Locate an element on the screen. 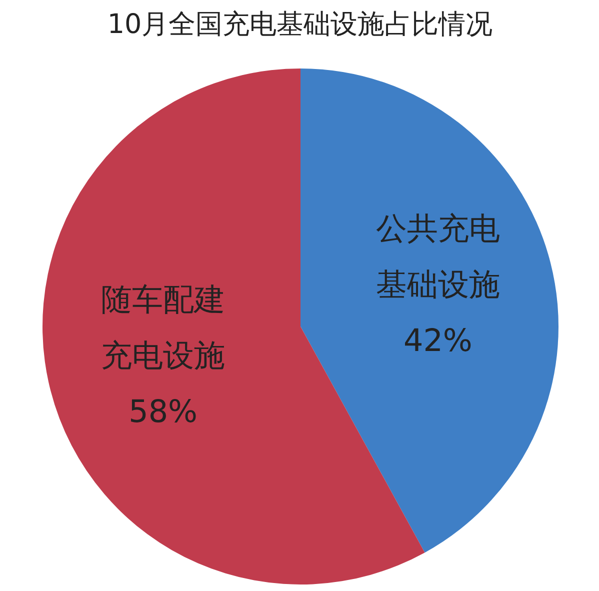 The width and height of the screenshot is (599, 591). slice-label: 公共充电基础设施 is located at coordinates (438, 257).